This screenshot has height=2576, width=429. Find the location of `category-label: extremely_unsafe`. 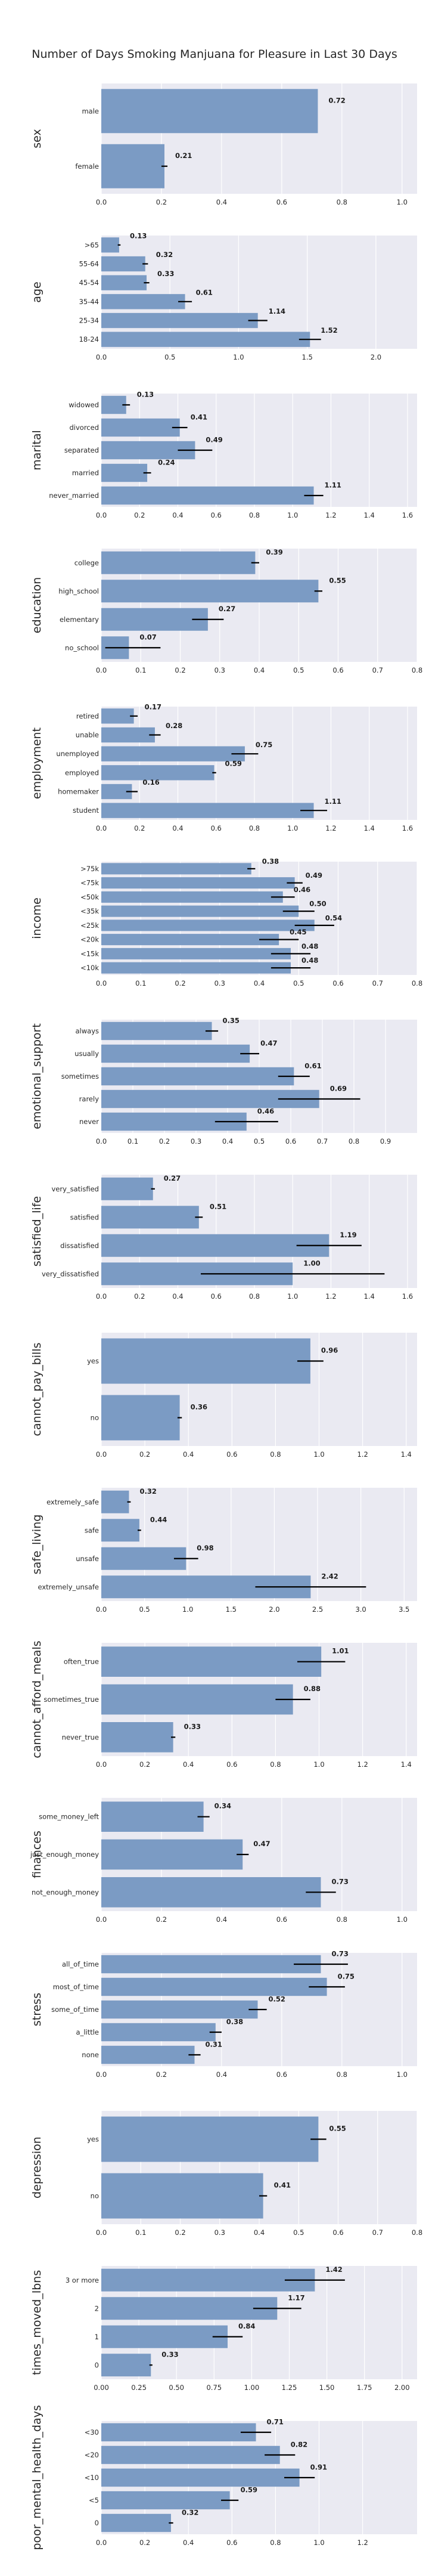

category-label: extremely_unsafe is located at coordinates (68, 1587).